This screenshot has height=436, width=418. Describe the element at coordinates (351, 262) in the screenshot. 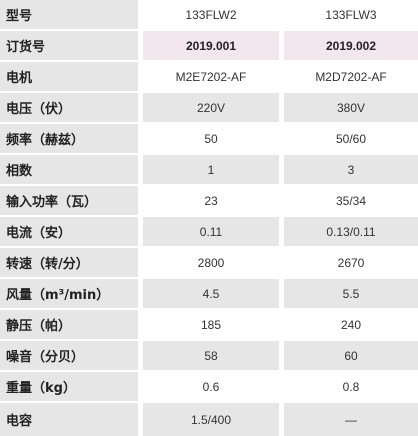

I see `model-2-value: 2670` at that location.